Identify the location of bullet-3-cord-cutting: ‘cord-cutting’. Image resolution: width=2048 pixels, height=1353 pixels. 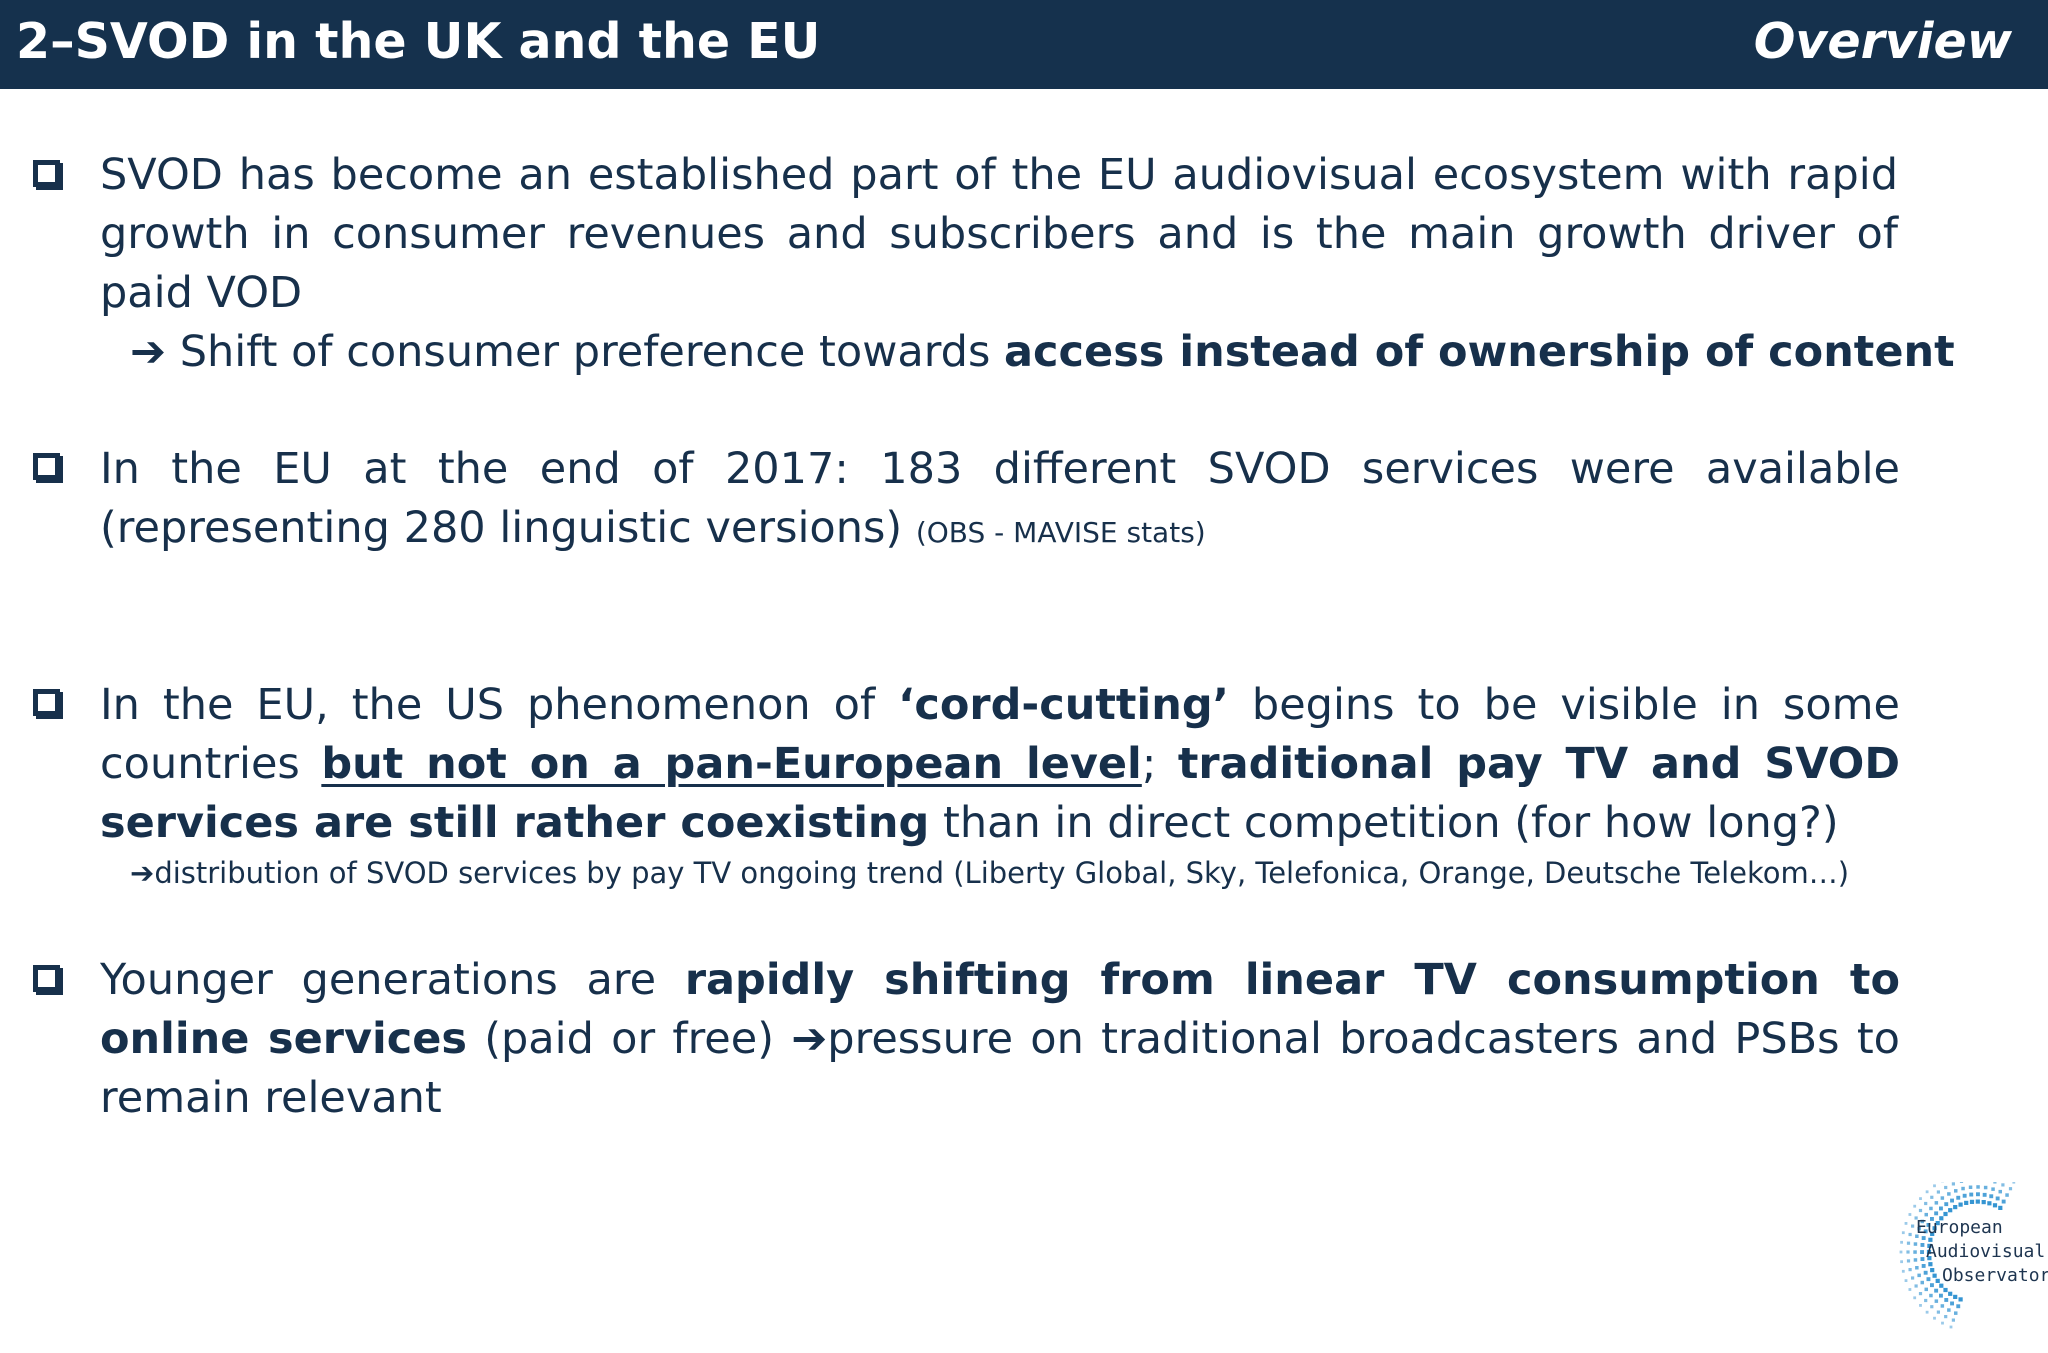
(1063, 705).